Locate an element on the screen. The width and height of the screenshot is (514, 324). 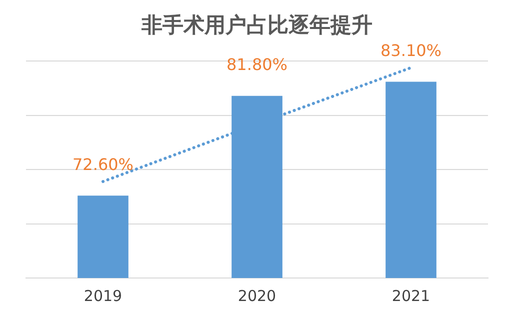
chart-title: 非手术用户占比逐年提升 is located at coordinates (256, 25).